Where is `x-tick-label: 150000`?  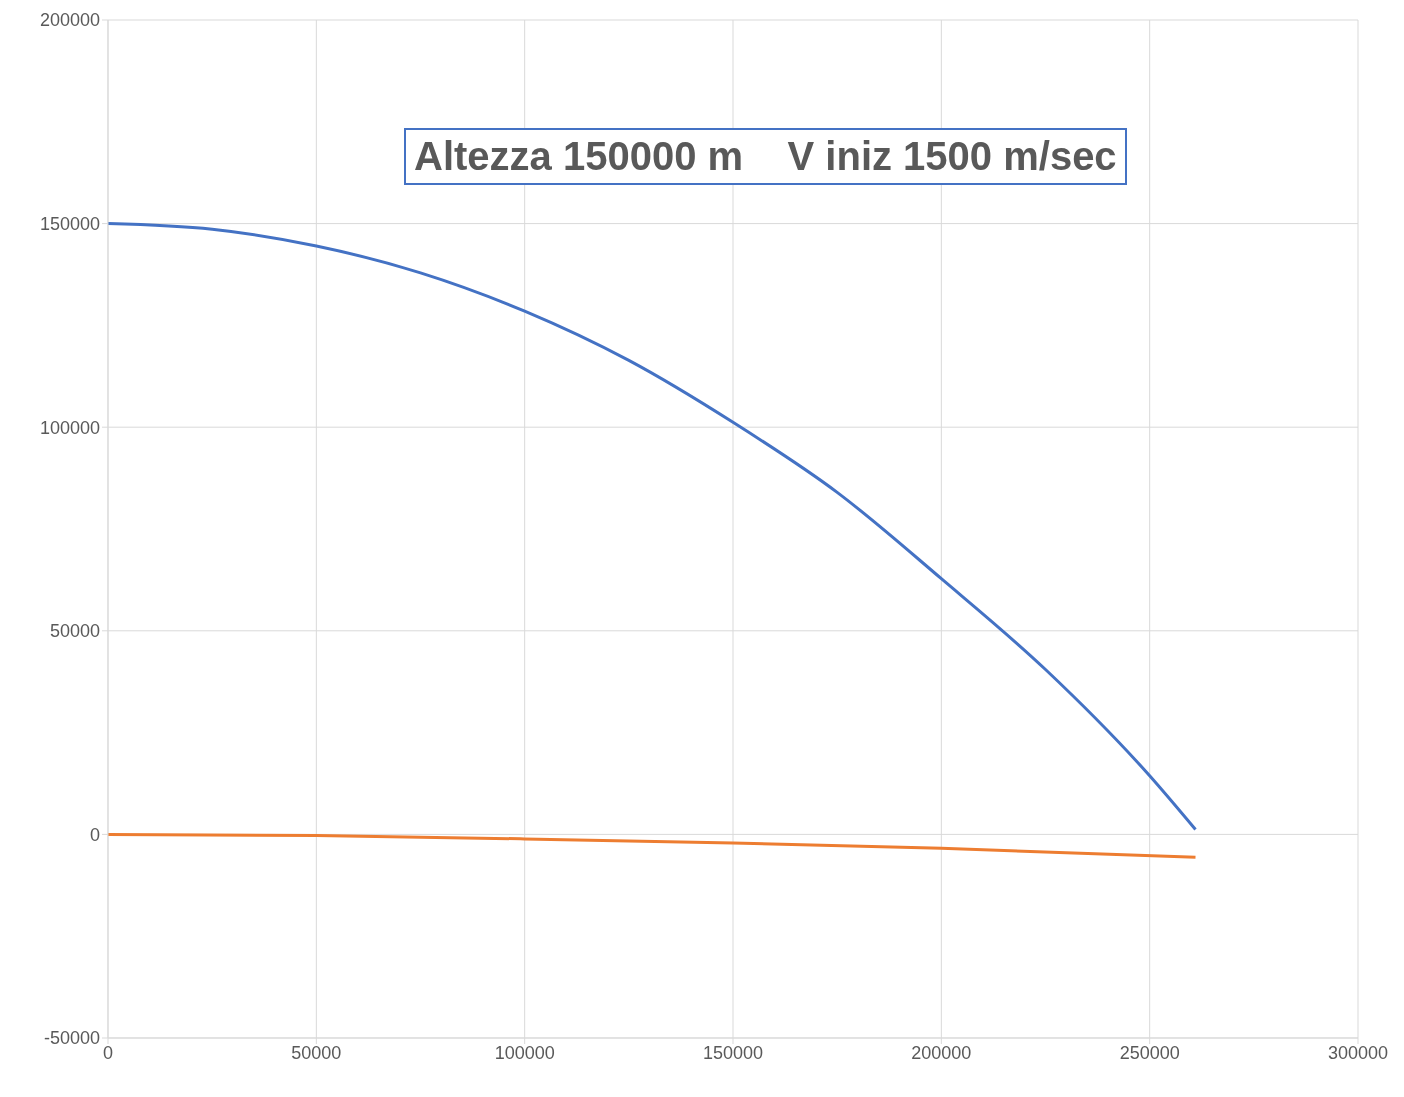
x-tick-label: 150000 is located at coordinates (733, 1052).